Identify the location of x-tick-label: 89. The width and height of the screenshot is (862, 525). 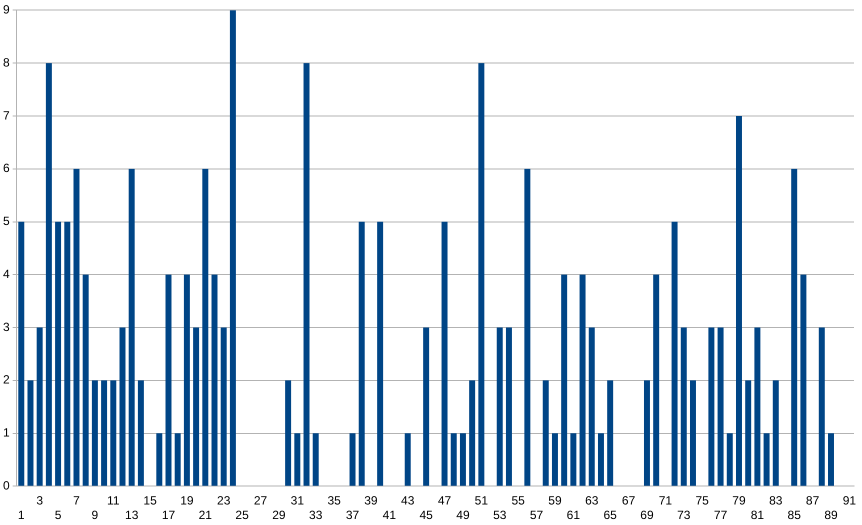
(831, 515).